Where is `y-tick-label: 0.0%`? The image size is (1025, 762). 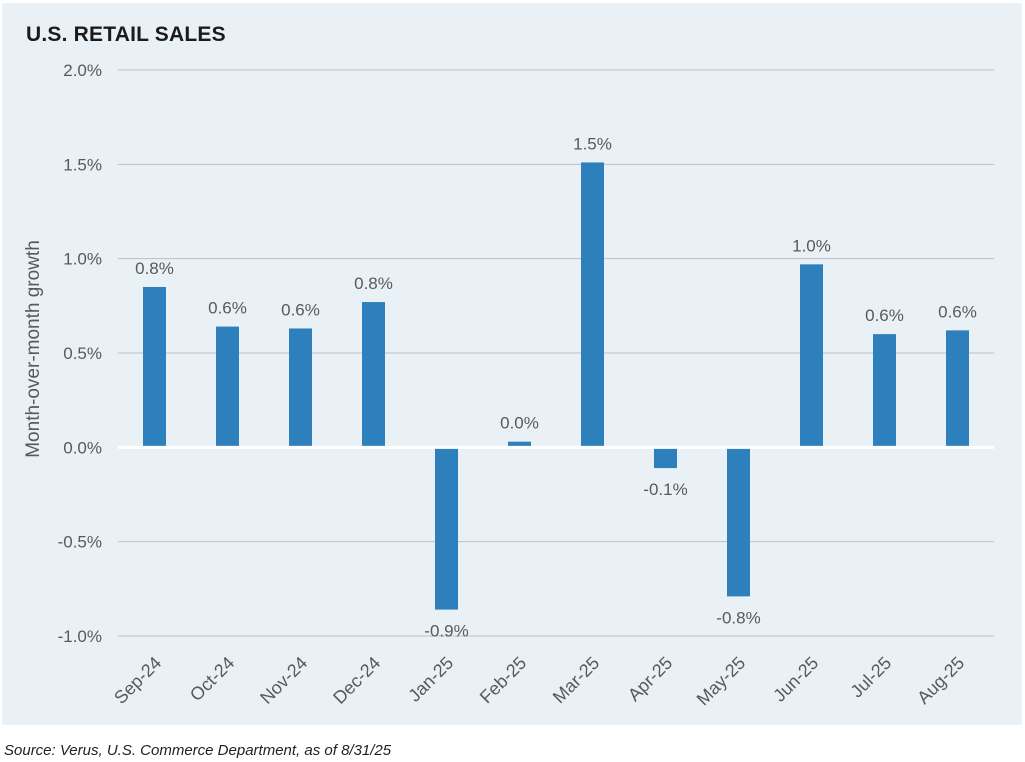 y-tick-label: 0.0% is located at coordinates (82, 447).